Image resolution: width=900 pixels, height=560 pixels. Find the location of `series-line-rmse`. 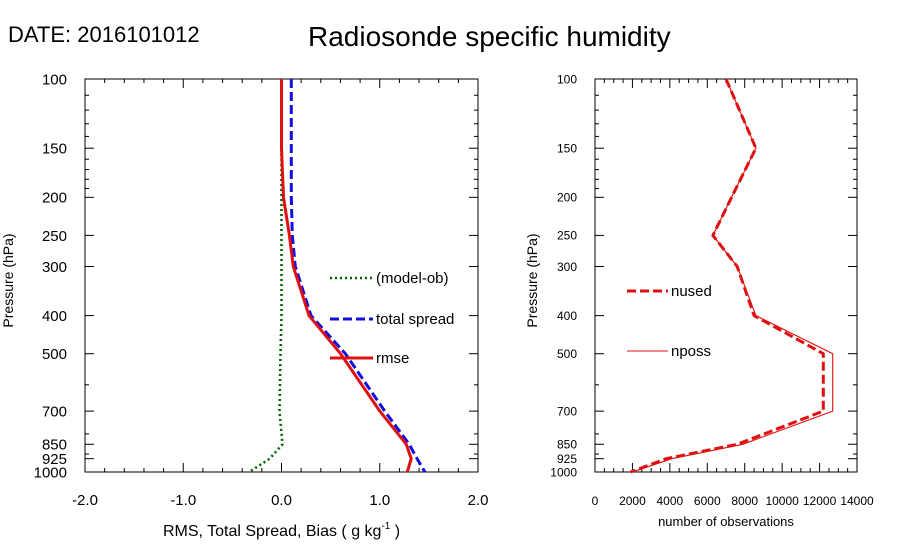

series-line-rmse is located at coordinates (346, 276).